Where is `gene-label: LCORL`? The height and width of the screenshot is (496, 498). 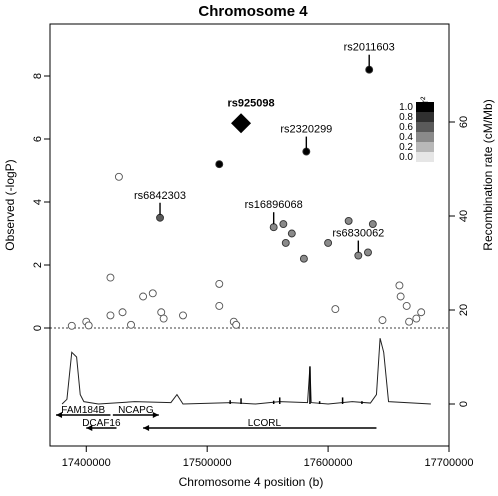 gene-label: LCORL is located at coordinates (265, 423).